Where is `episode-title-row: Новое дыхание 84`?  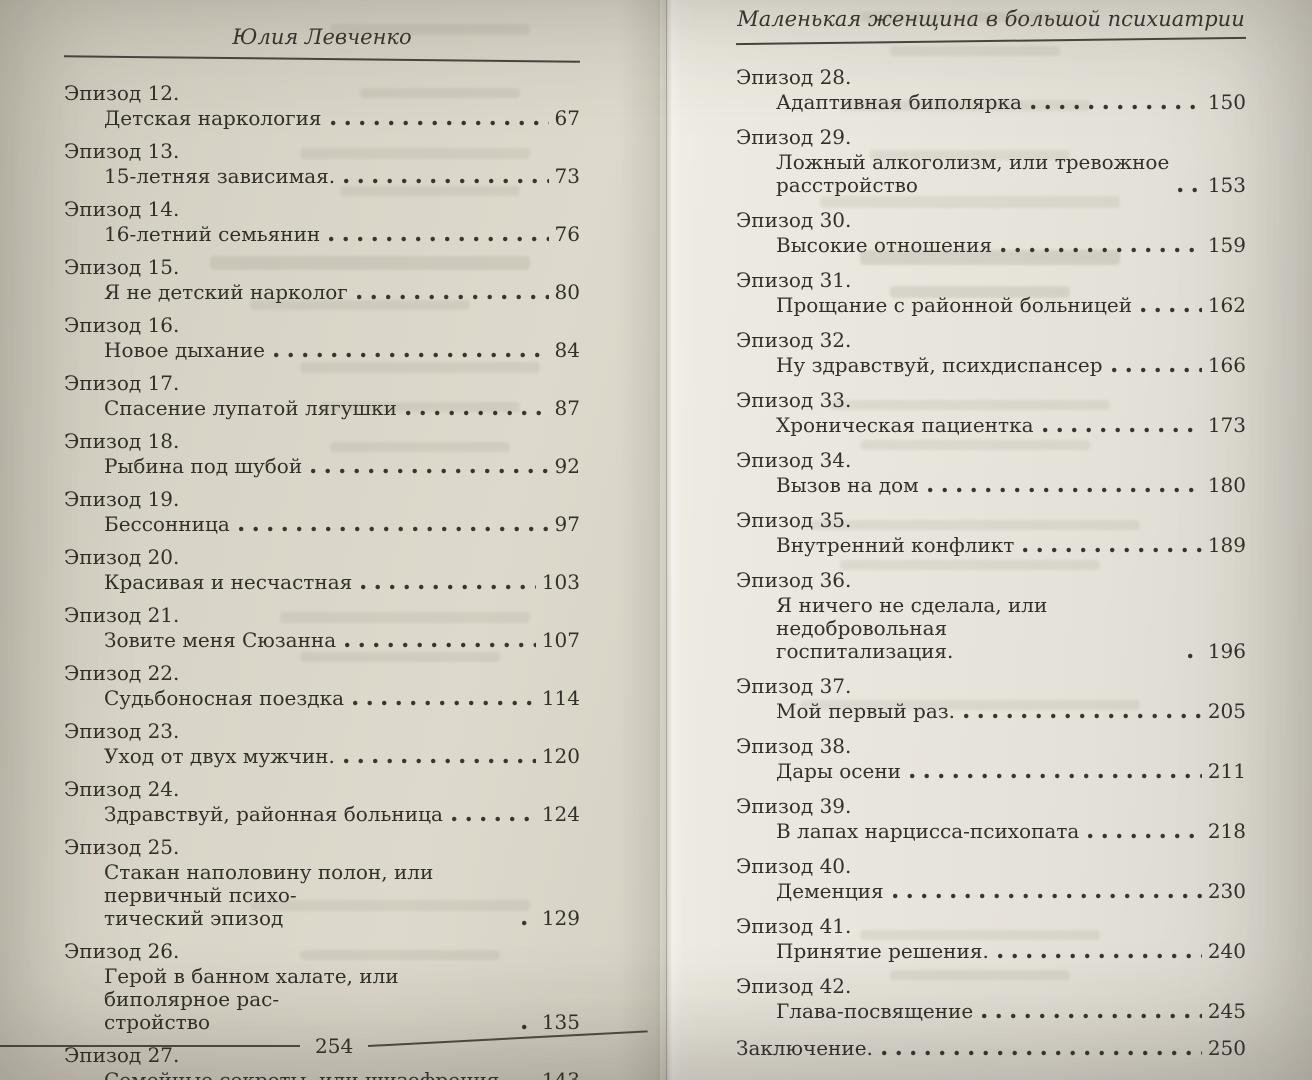 episode-title-row: Новое дыхание 84 is located at coordinates (322, 350).